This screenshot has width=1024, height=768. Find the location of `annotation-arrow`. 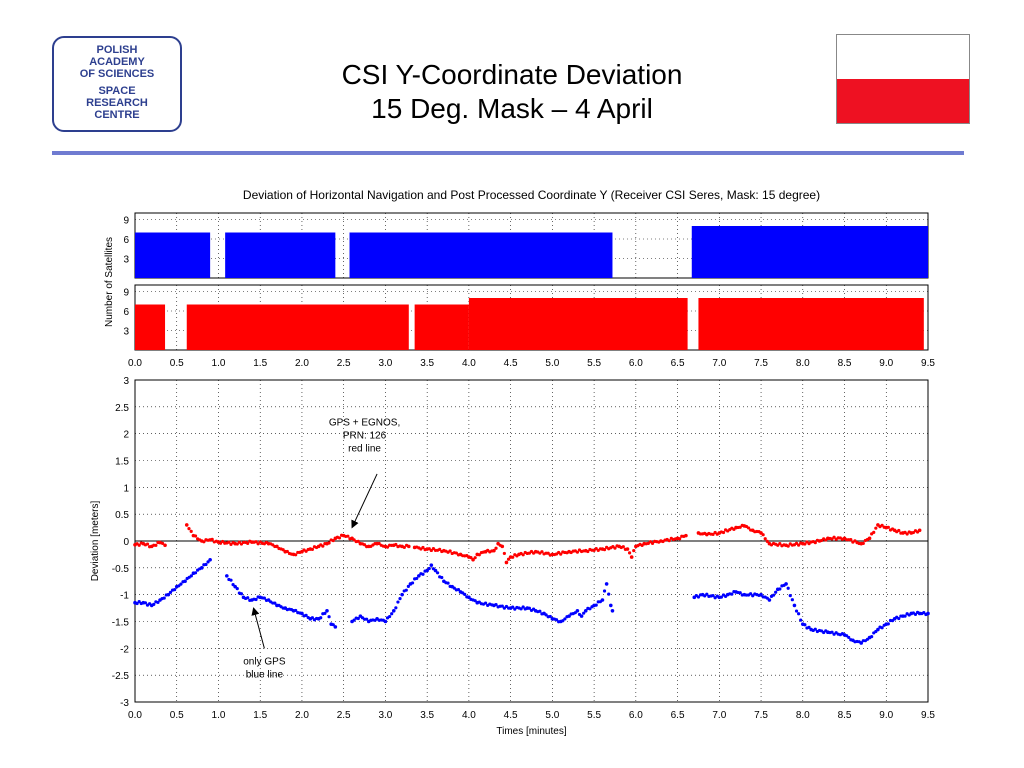

annotation-arrow is located at coordinates (364, 501).